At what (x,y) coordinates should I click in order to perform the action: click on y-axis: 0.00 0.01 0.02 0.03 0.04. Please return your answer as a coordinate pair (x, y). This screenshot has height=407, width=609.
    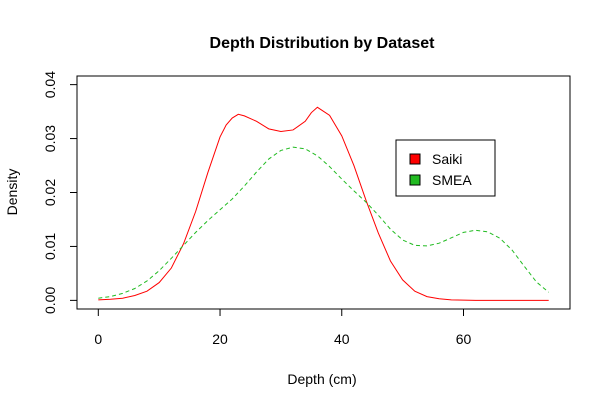
    Looking at the image, I should click on (60, 192).